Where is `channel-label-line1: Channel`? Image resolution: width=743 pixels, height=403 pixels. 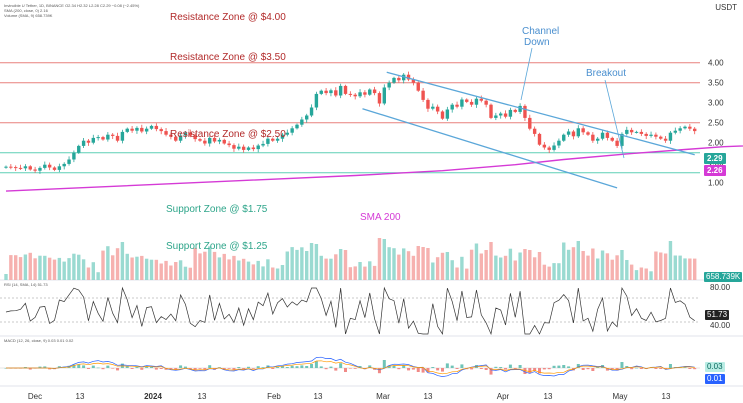 channel-label-line1: Channel is located at coordinates (540, 31).